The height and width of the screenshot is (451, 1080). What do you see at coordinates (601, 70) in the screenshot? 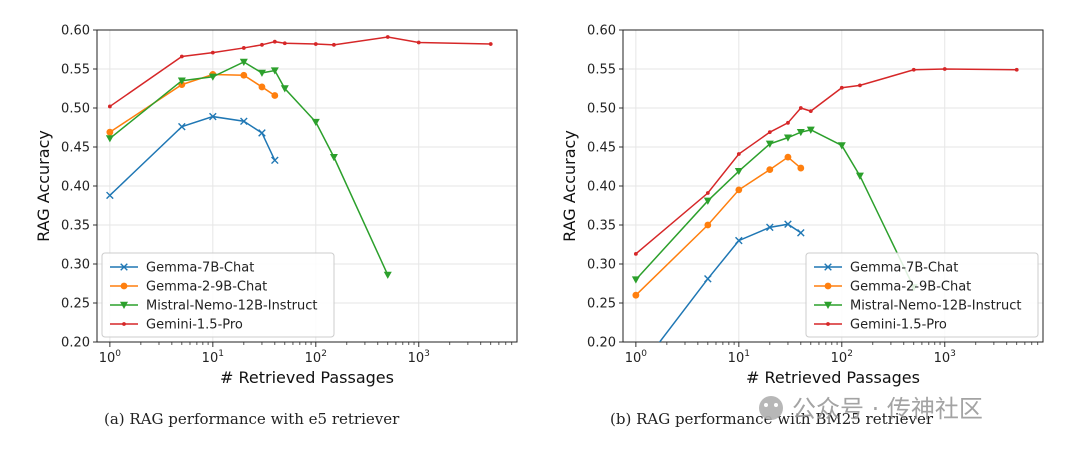
I see `y-tick-label: 0.55` at bounding box center [601, 70].